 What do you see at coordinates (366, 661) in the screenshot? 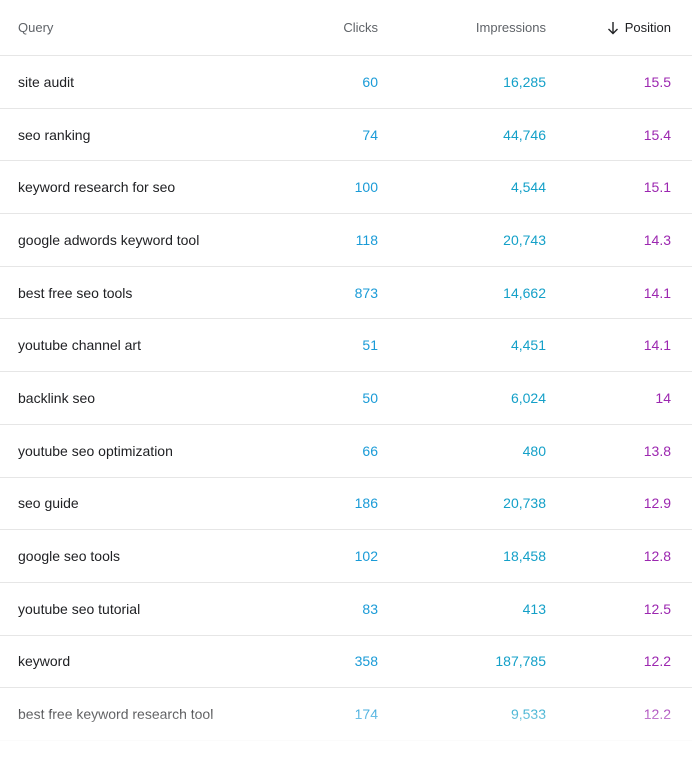
I see `clicks-cell: 358` at bounding box center [366, 661].